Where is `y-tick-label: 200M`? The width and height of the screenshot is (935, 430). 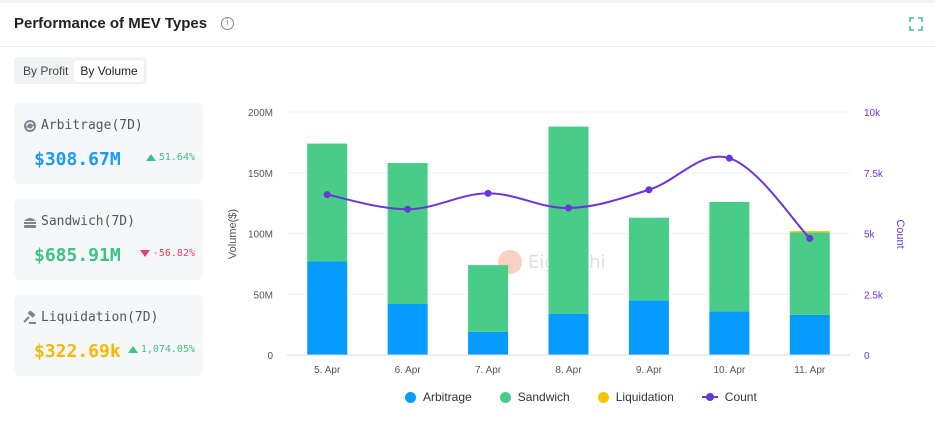
y-tick-label: 200M is located at coordinates (260, 113).